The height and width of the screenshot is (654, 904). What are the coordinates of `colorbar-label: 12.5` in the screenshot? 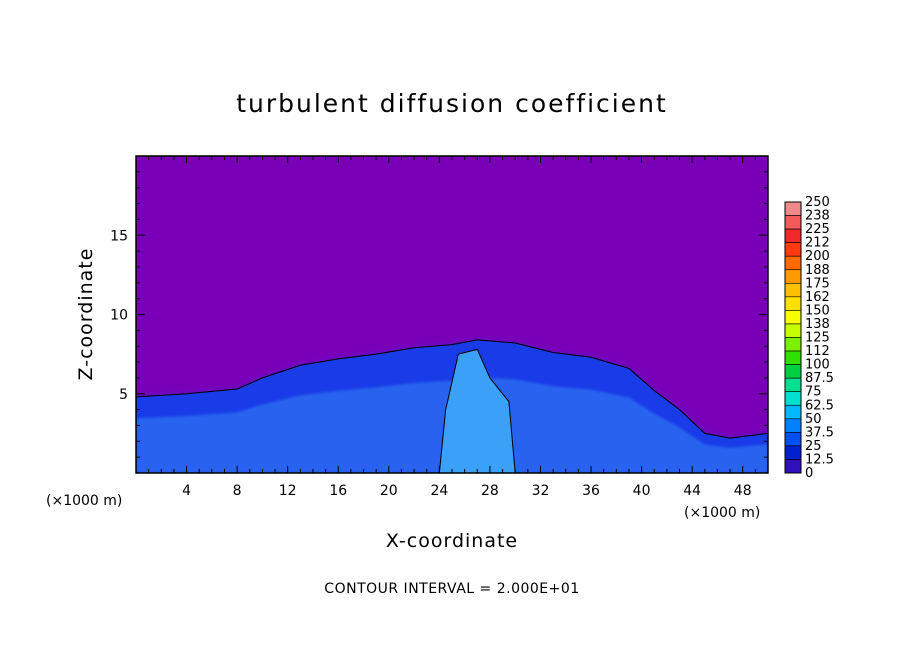 It's located at (819, 459).